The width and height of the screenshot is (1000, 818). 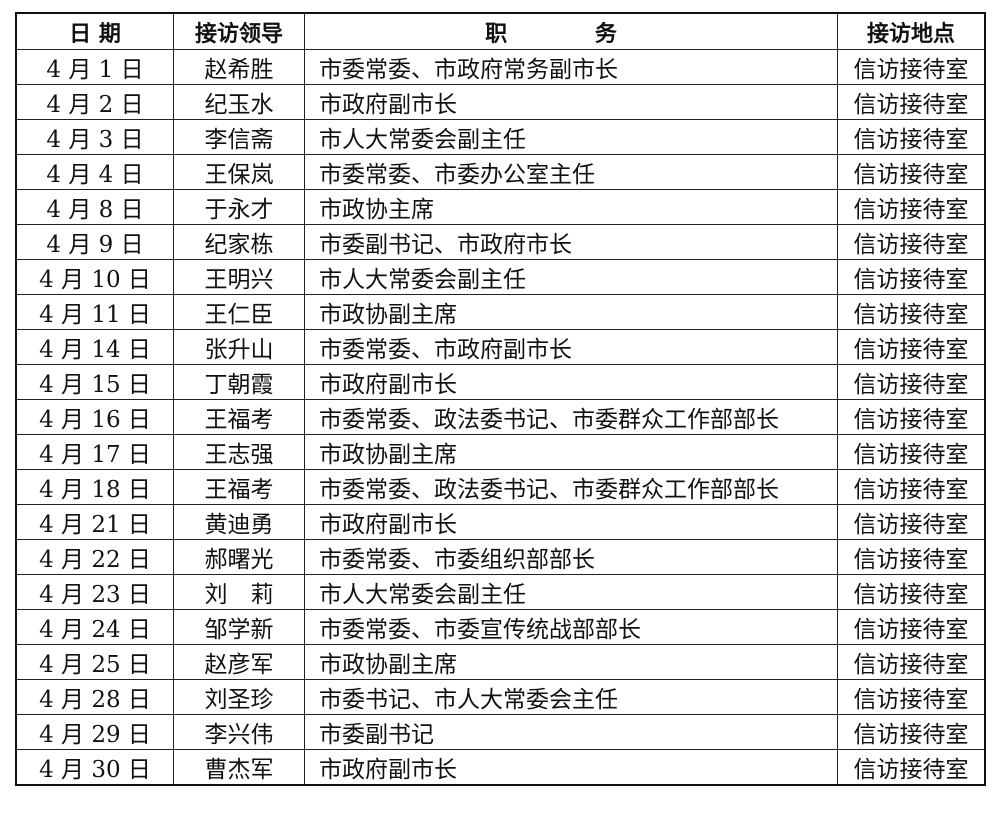 I want to click on table-row: 4 月 16 日王福考 市委常委、政法委书记、市委群众工作部部长 信访接待室, so click(x=500, y=417).